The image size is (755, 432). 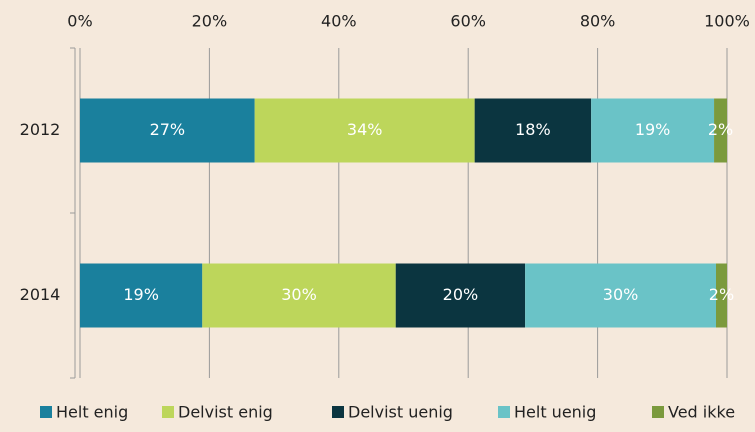 I want to click on legend-label: Helt enig, so click(x=92, y=412).